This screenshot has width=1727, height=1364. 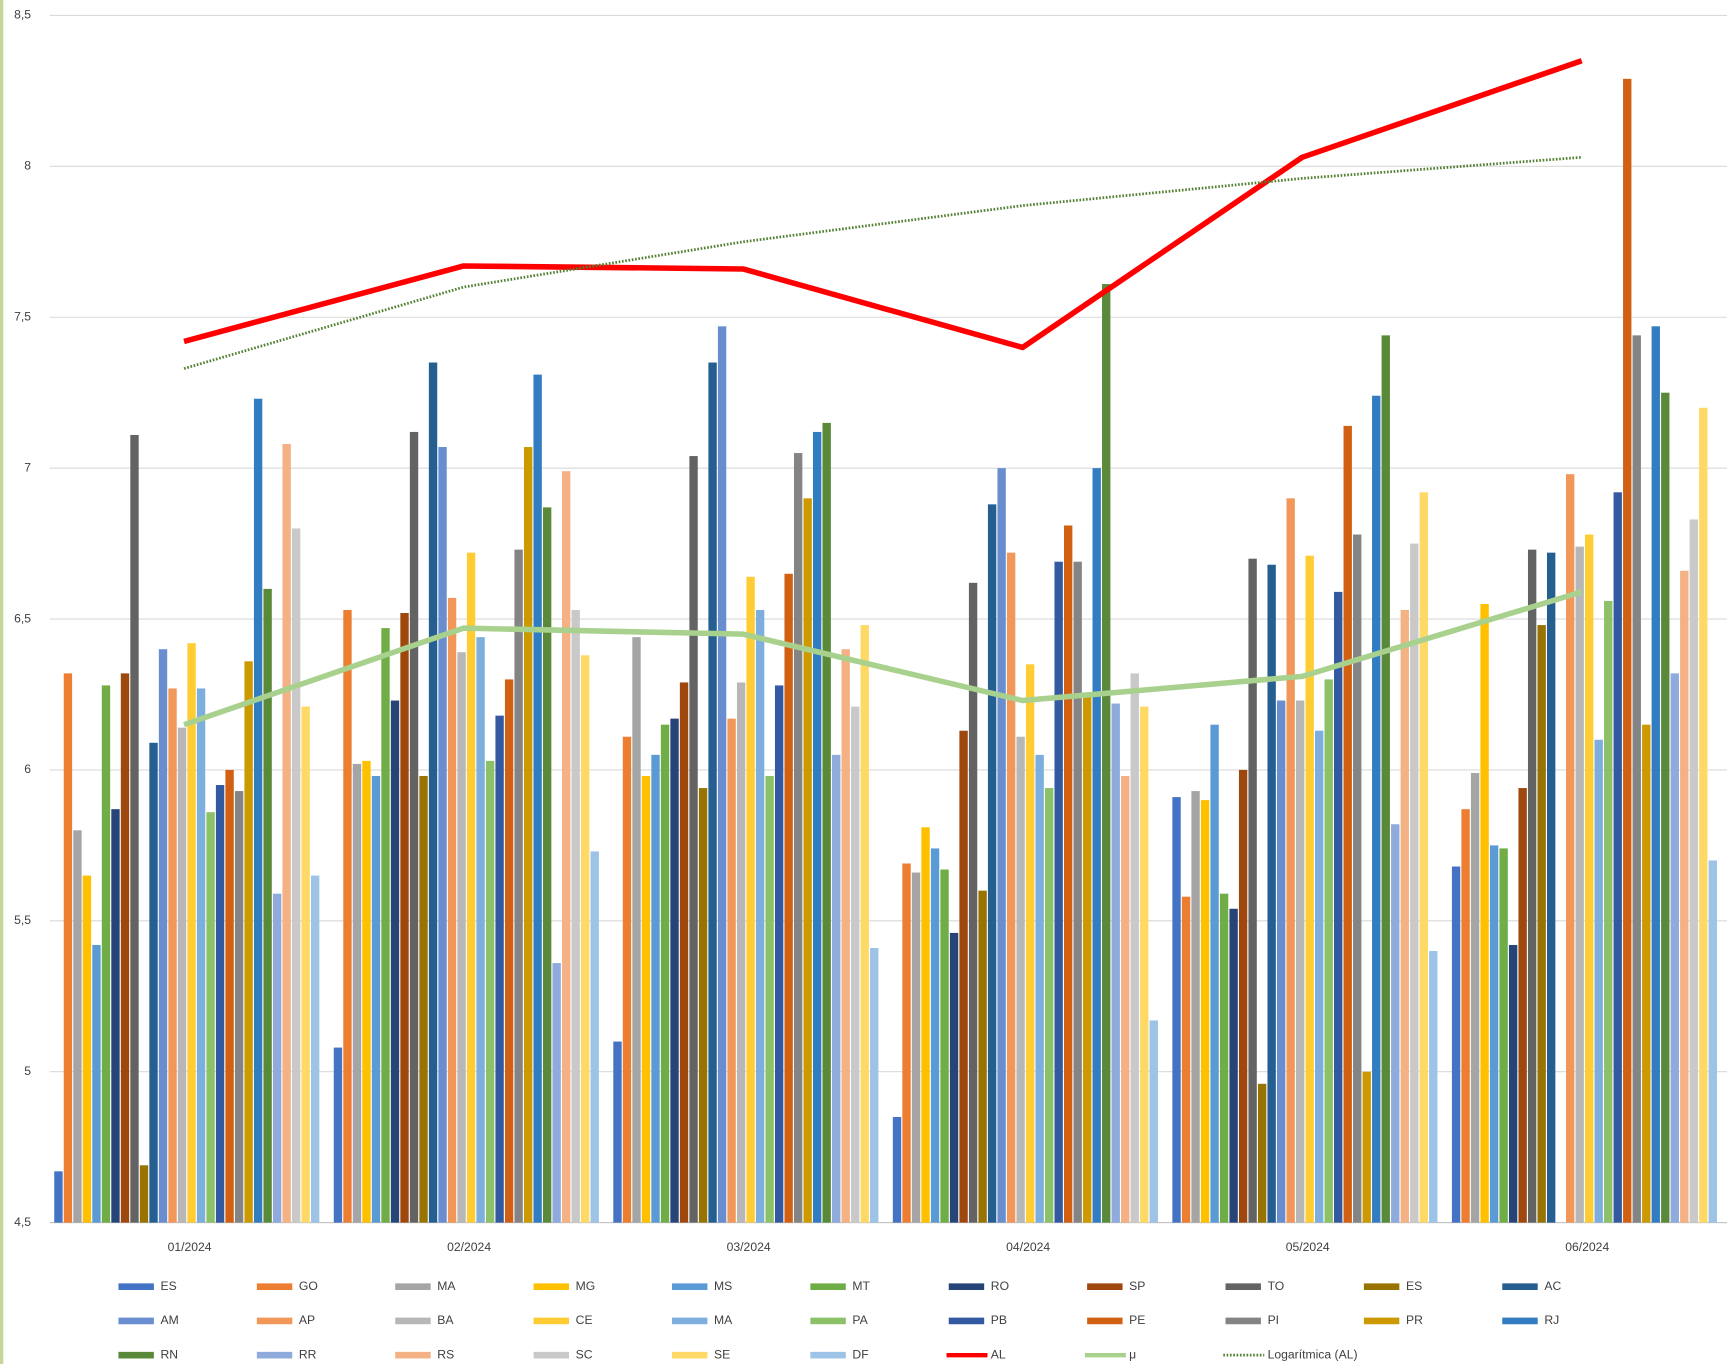 I want to click on legend-label: AC, so click(x=1552, y=1286).